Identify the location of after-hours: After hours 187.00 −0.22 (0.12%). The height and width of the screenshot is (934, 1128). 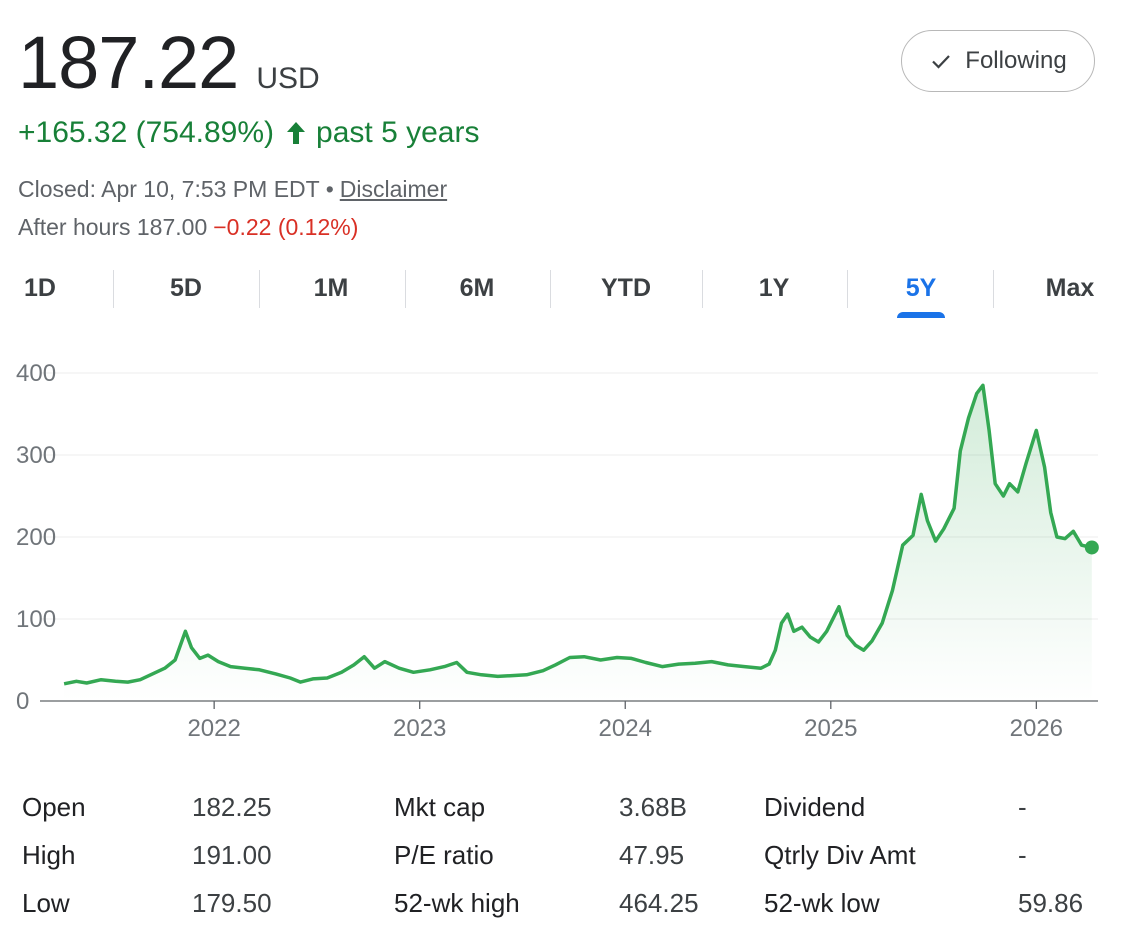
(188, 227).